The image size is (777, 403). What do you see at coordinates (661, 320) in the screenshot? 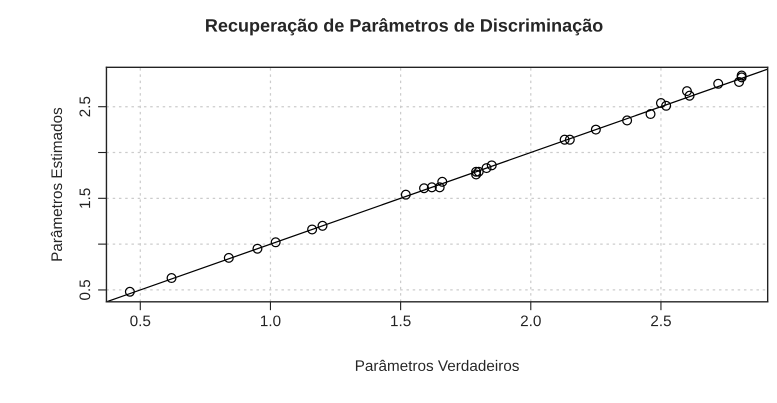
I see `x-tick-label: 2.5` at bounding box center [661, 320].